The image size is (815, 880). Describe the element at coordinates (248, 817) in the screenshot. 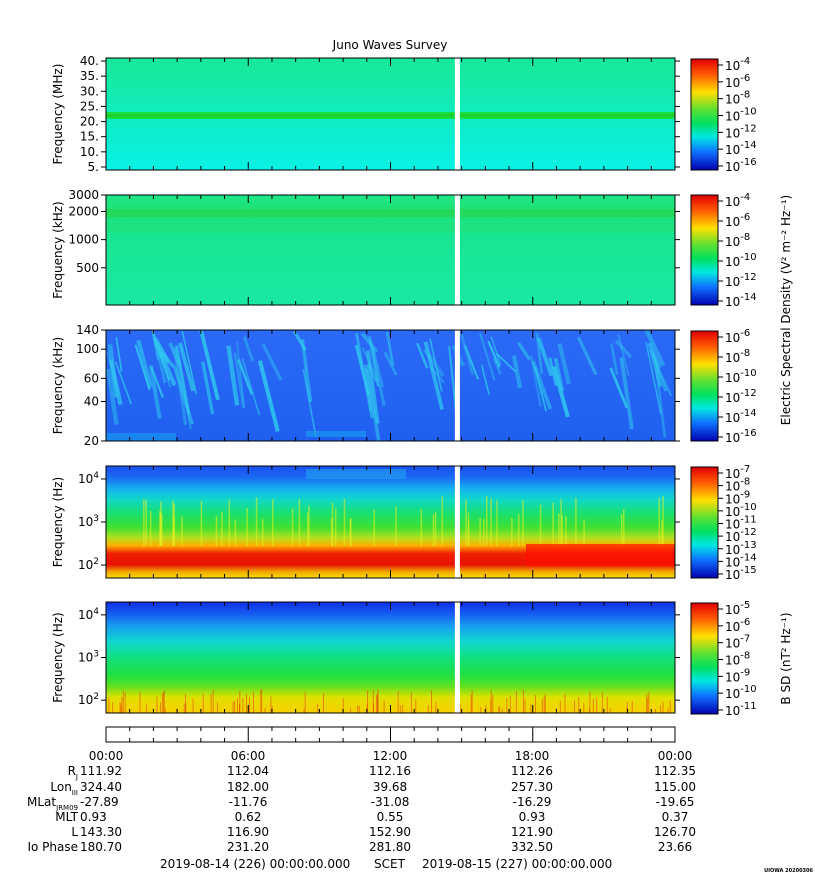

I see `ephemeris-value: 0.62` at that location.